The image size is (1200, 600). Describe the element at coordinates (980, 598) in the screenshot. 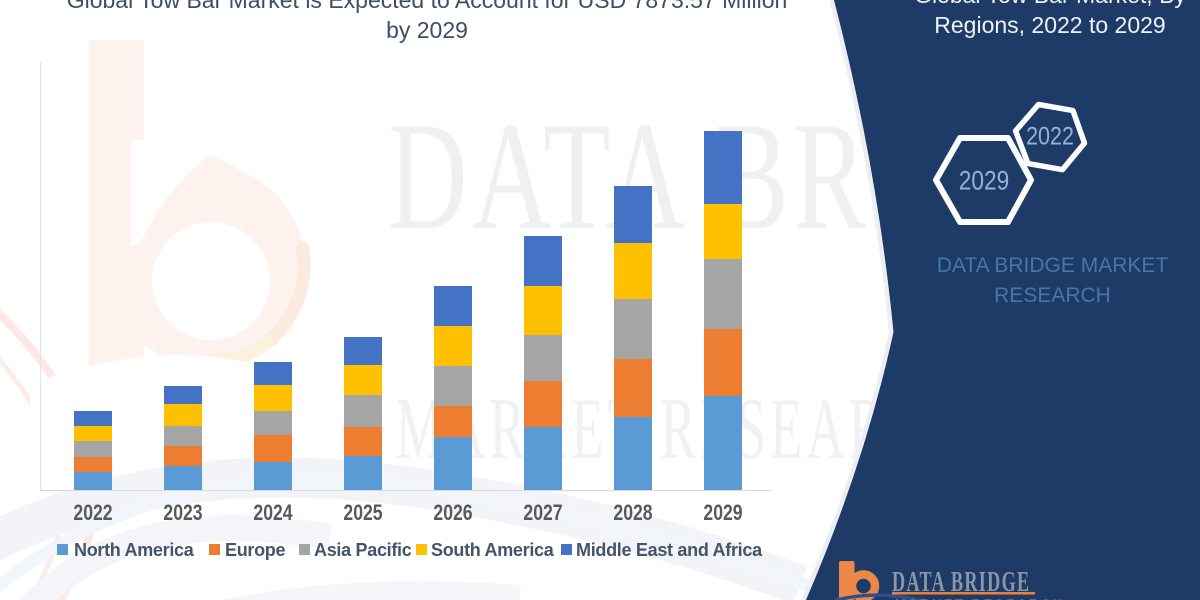

I see `svg-text: MARKET RESEARCH` at that location.